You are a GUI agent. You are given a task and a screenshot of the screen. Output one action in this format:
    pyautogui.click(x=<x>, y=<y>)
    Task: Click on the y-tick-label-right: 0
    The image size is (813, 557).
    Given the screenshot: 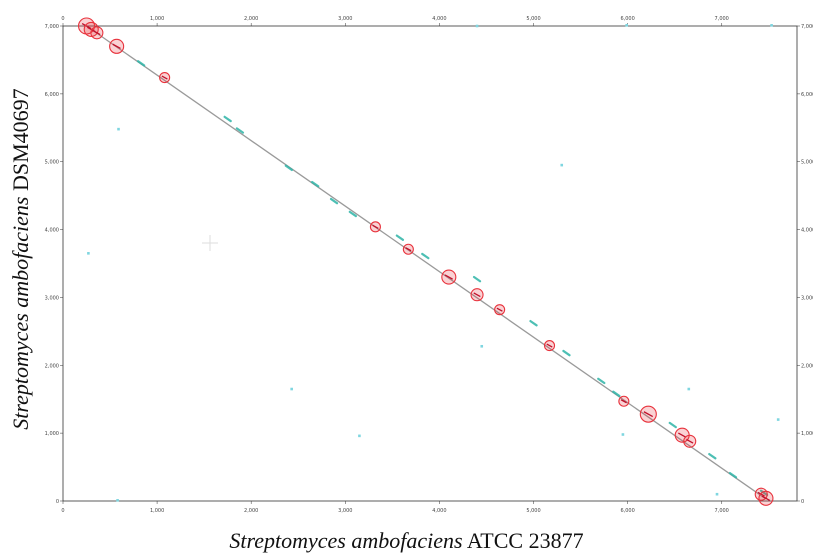 What is the action you would take?
    pyautogui.click(x=802, y=502)
    